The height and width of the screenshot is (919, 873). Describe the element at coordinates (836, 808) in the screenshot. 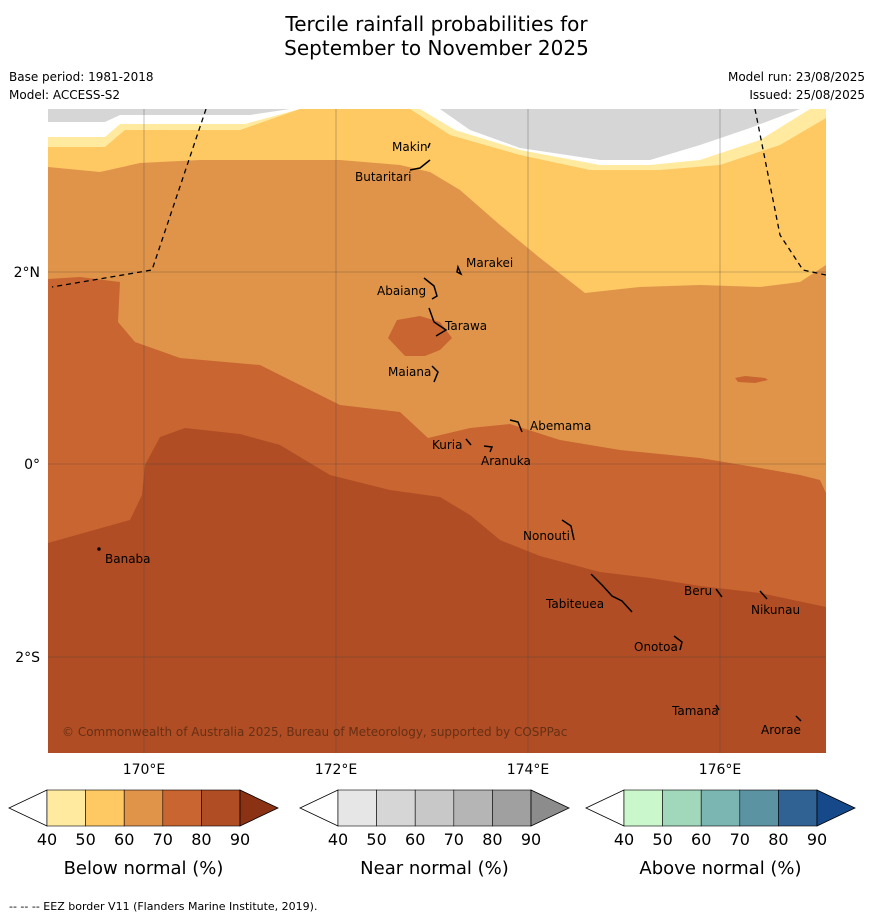

I see `above-colorbar-high-extension` at that location.